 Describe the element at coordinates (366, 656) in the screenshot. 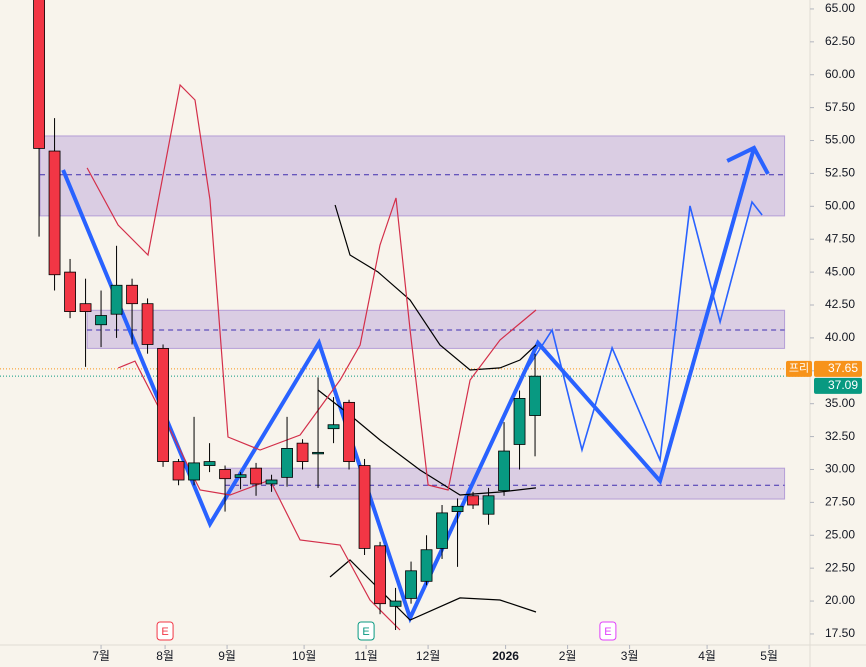

I see `x-tick-label: 11월` at that location.